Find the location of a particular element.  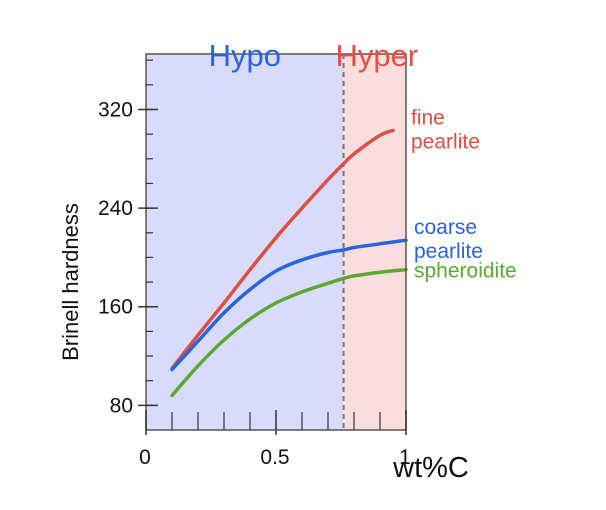

series-line-coarse-pearlite is located at coordinates (289, 305).